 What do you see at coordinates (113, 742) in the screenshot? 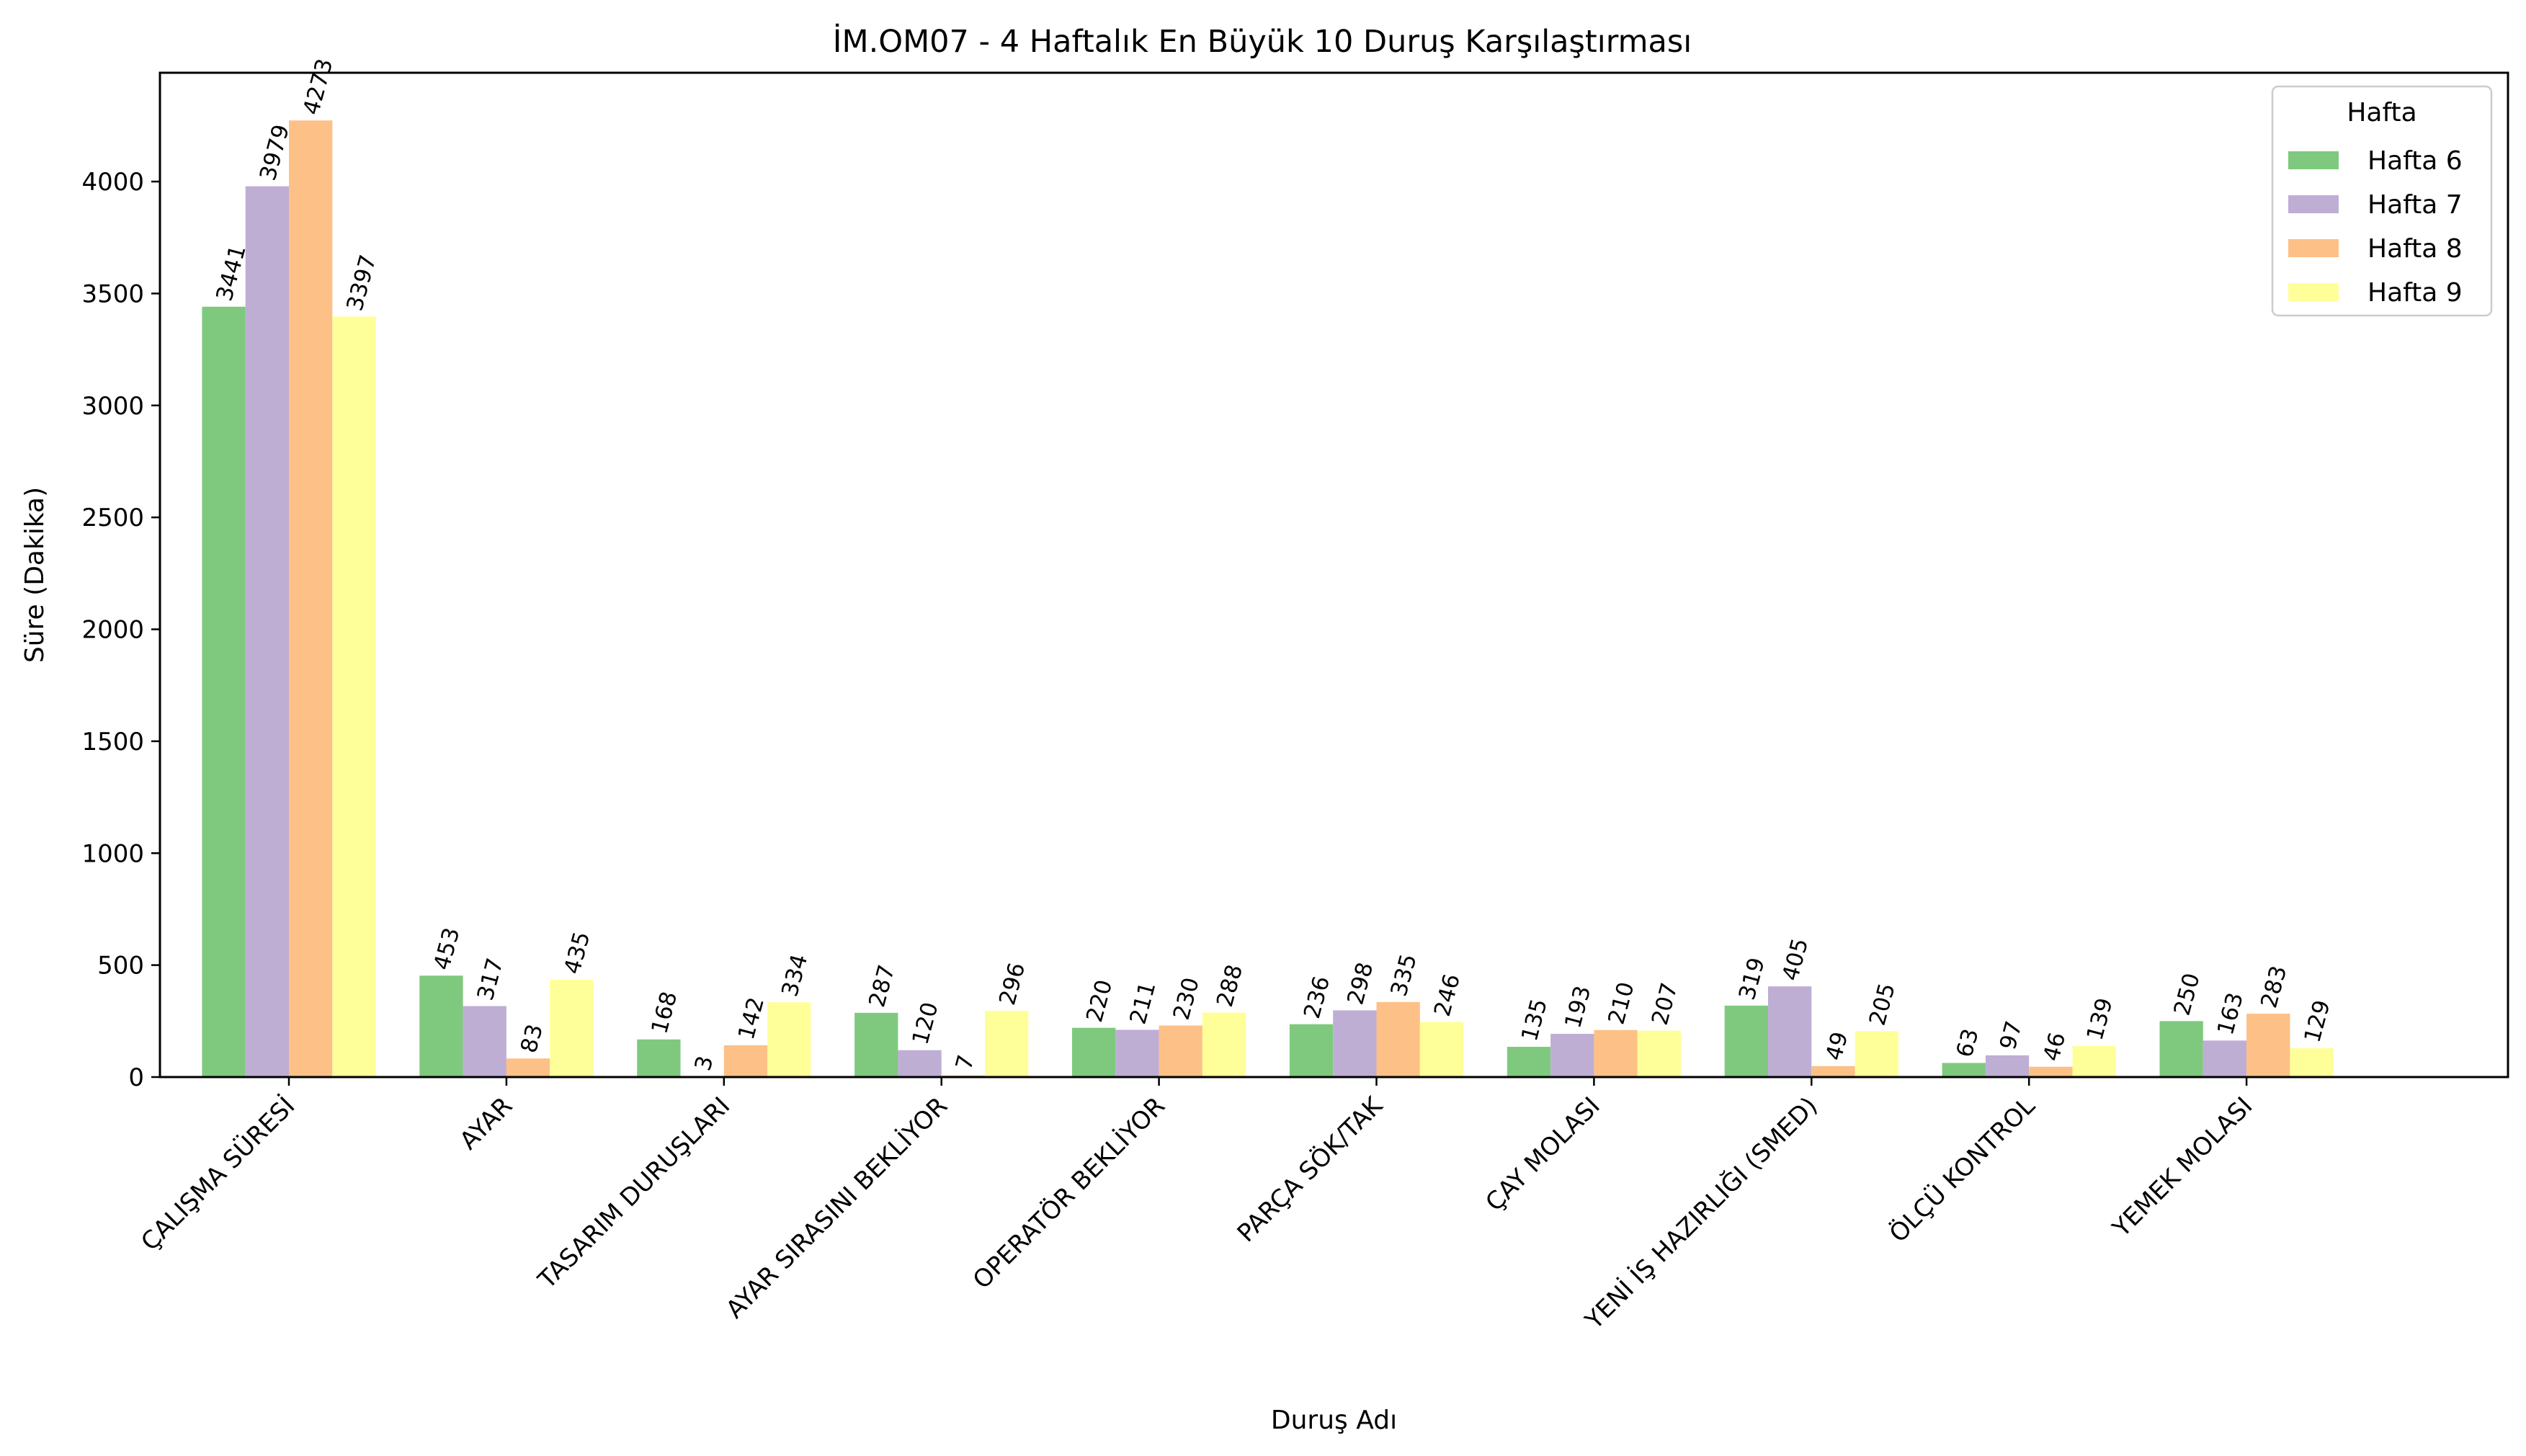
I see `y-tick-label: 1500` at bounding box center [113, 742].